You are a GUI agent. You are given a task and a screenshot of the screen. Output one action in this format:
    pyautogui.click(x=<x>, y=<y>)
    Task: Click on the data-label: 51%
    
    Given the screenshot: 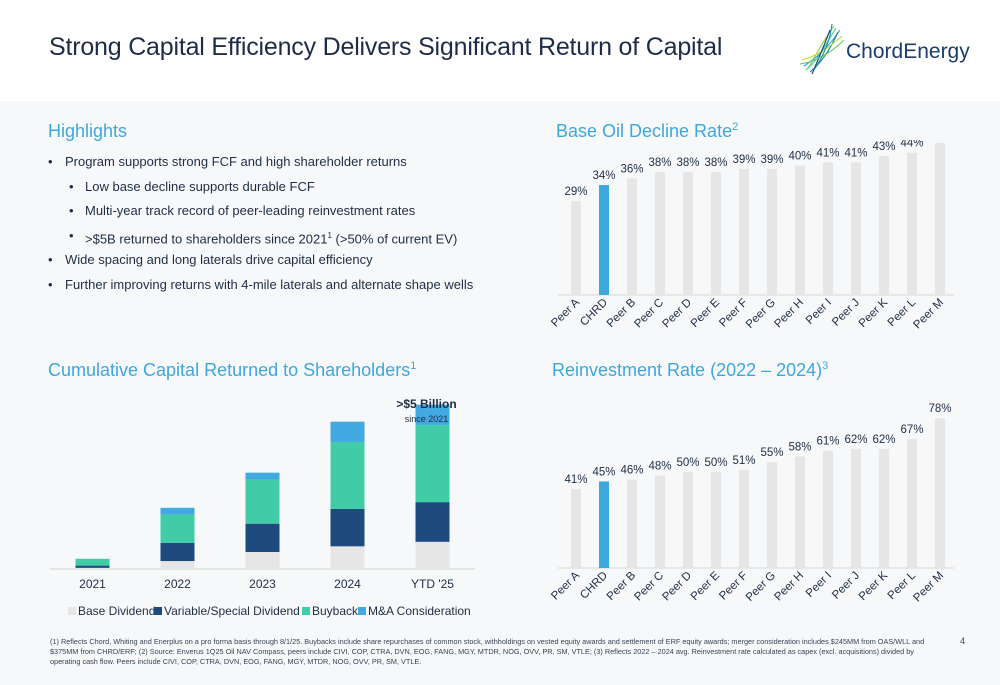 What is the action you would take?
    pyautogui.click(x=743, y=461)
    